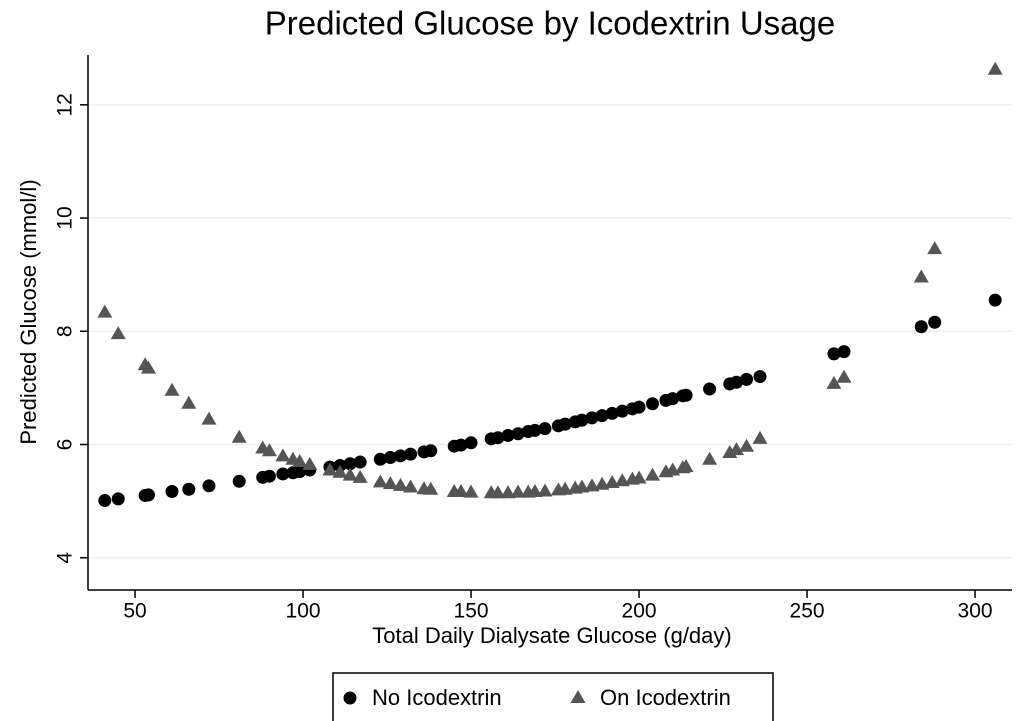 The width and height of the screenshot is (1021, 721). Describe the element at coordinates (975, 611) in the screenshot. I see `x-tick-label: 300` at that location.